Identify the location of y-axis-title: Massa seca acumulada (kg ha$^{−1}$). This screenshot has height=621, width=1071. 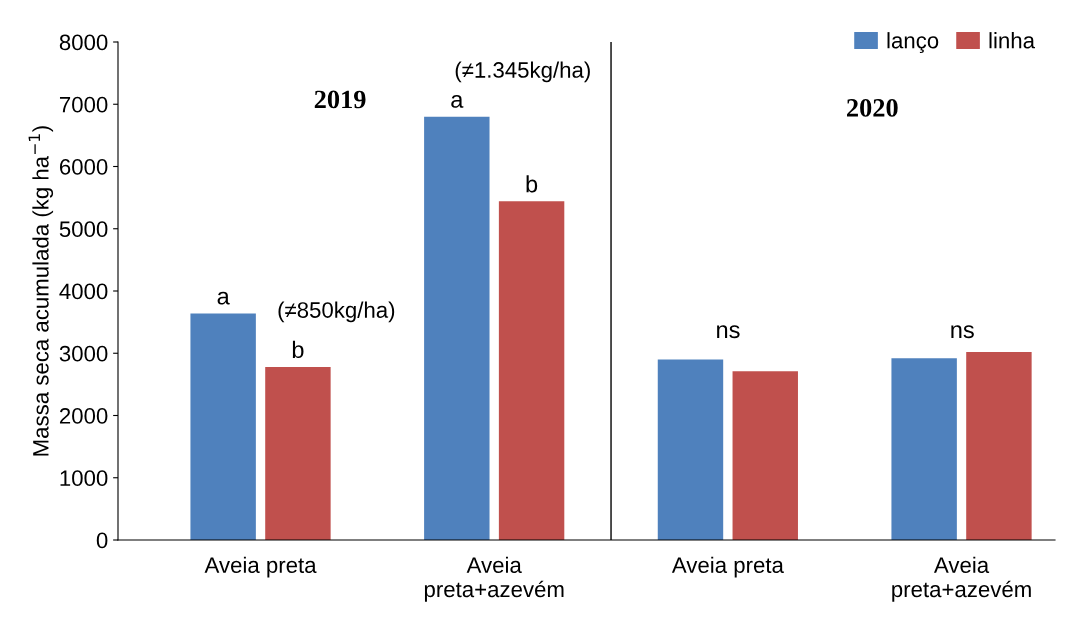
(41, 291).